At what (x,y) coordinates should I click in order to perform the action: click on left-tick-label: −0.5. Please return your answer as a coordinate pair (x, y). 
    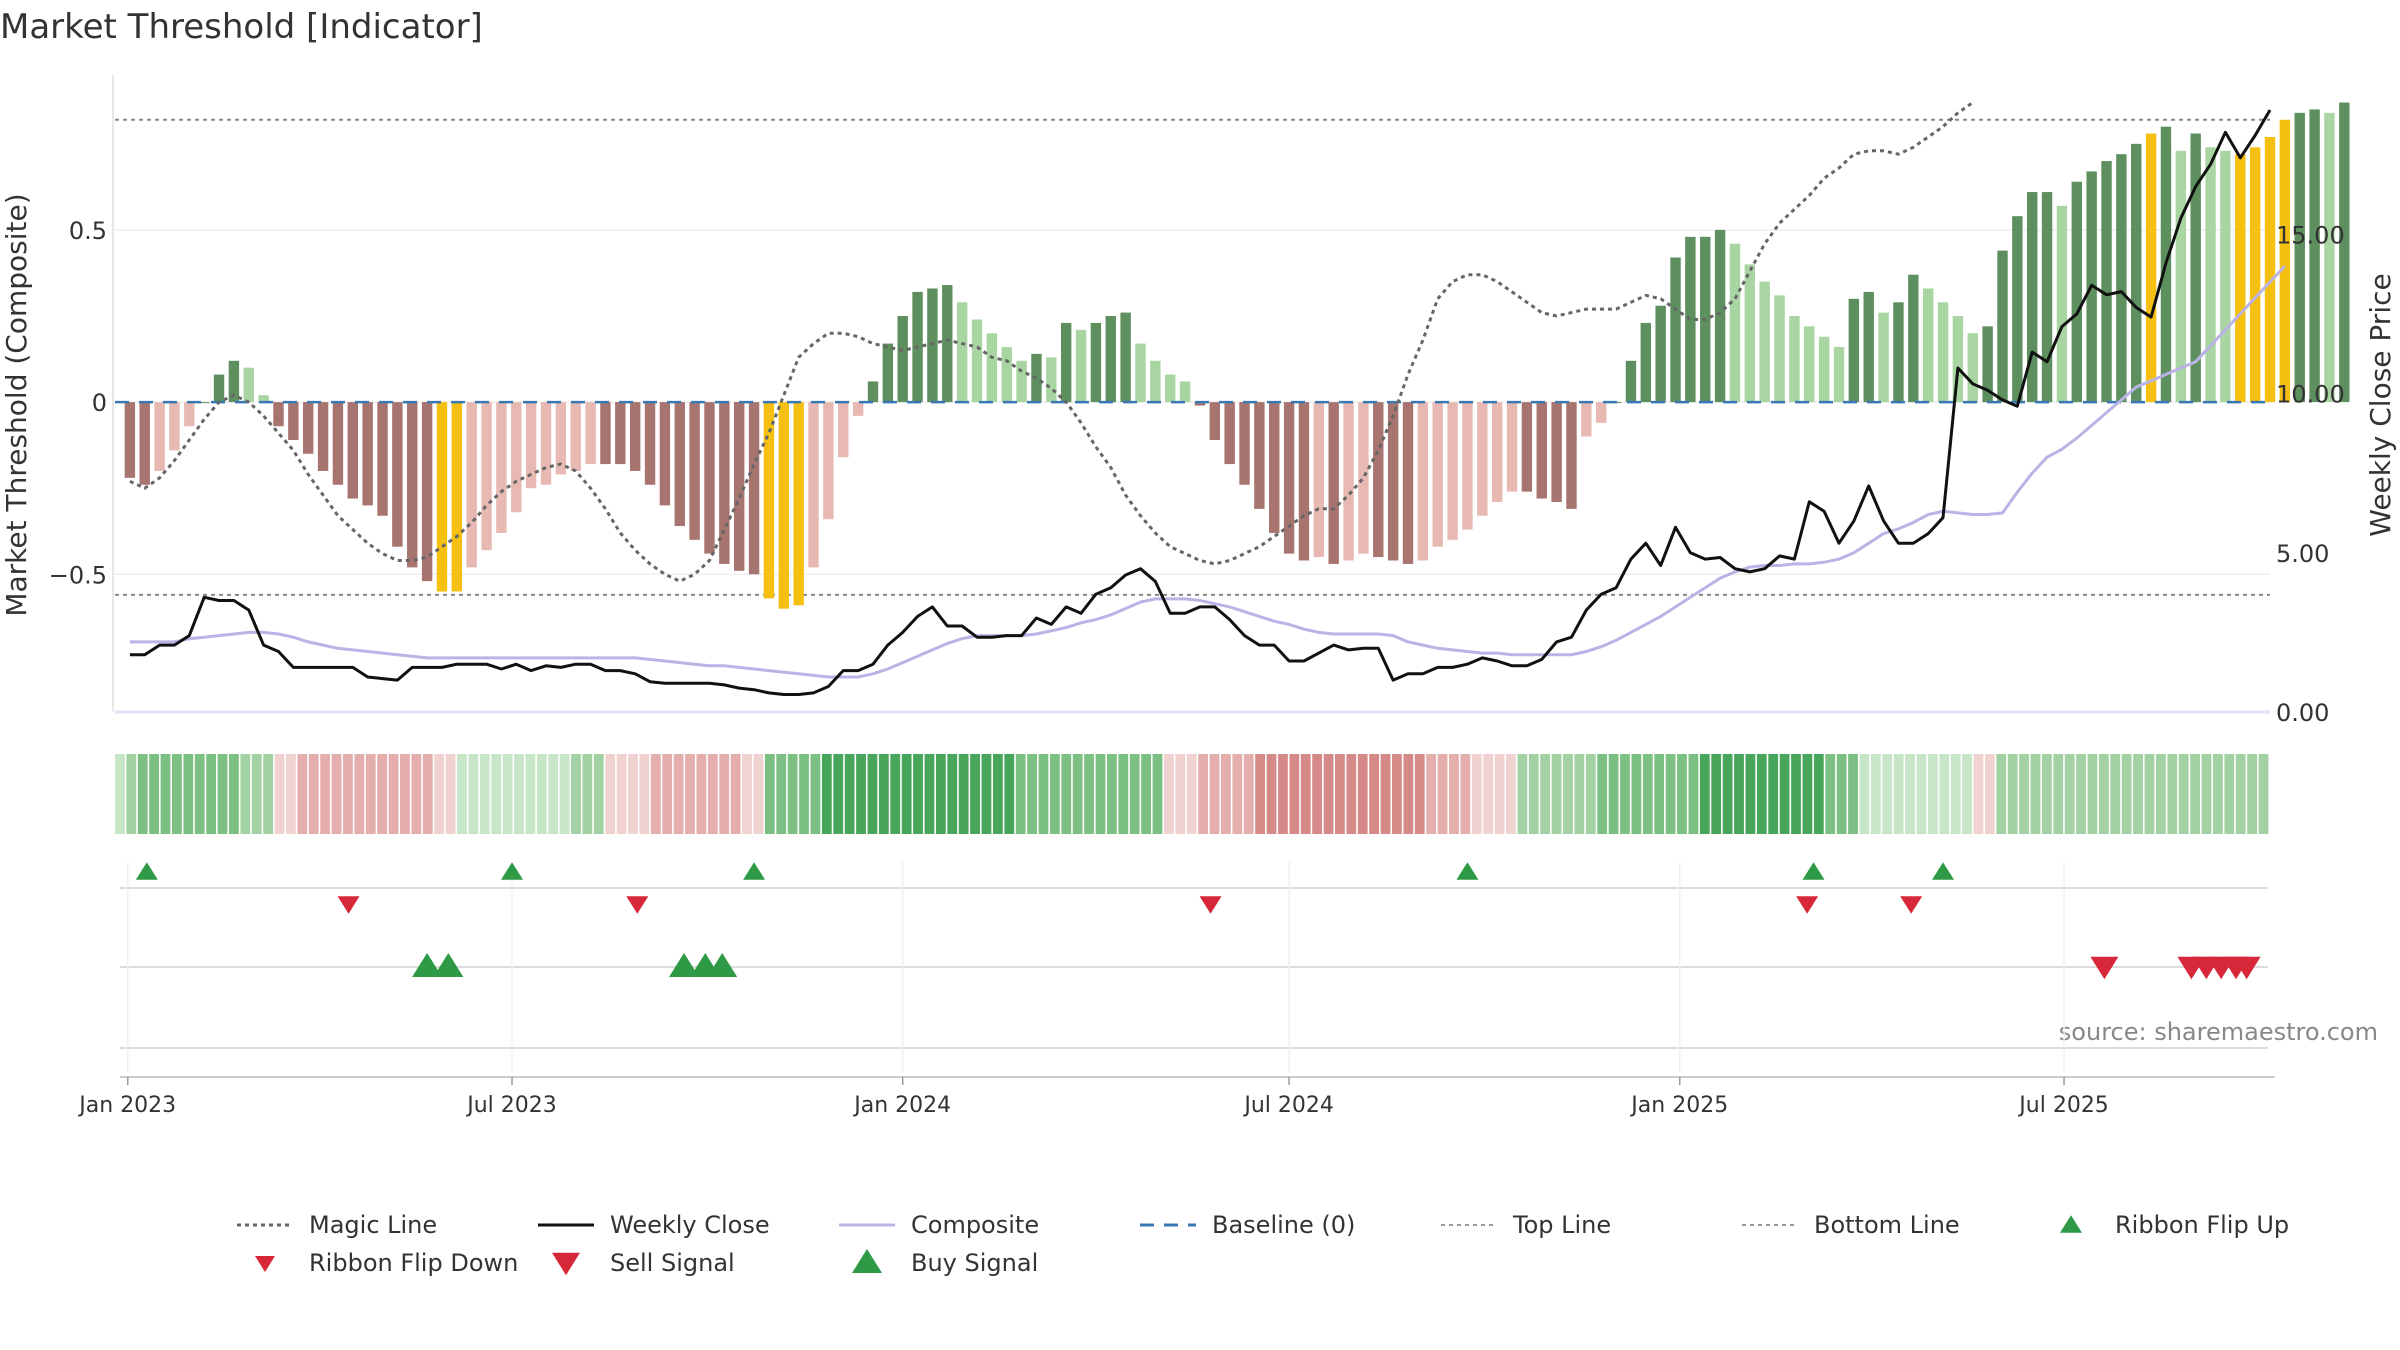
    Looking at the image, I should click on (78, 575).